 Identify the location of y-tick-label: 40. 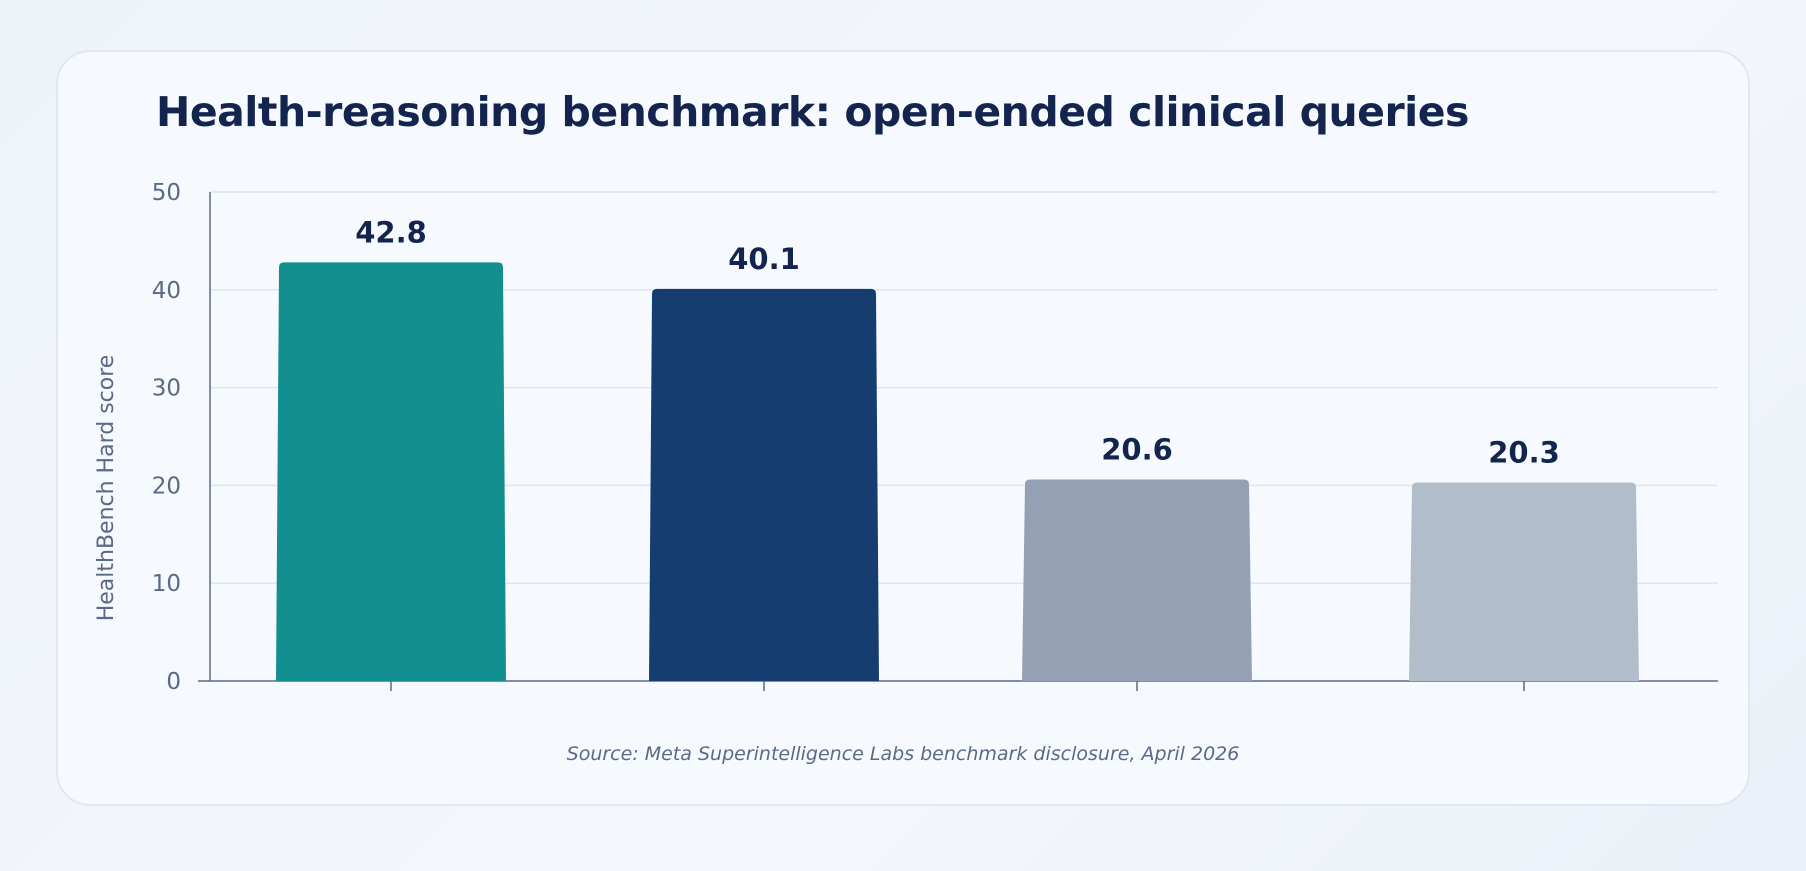
(166, 291).